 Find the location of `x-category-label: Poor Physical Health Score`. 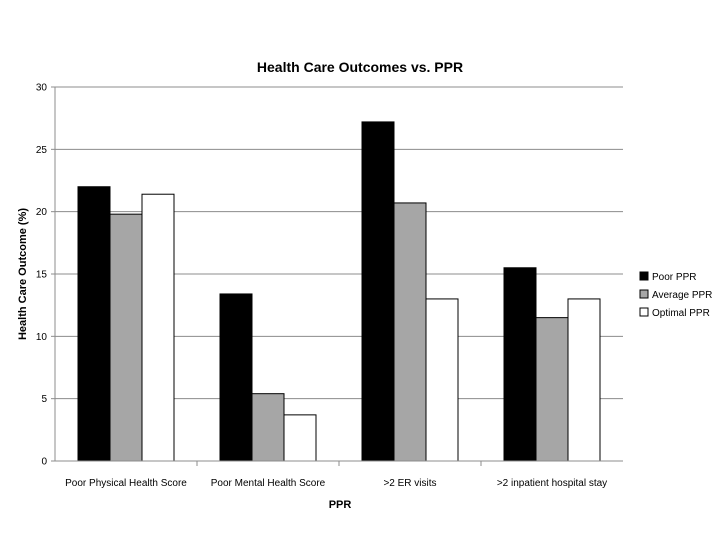

x-category-label: Poor Physical Health Score is located at coordinates (126, 483).